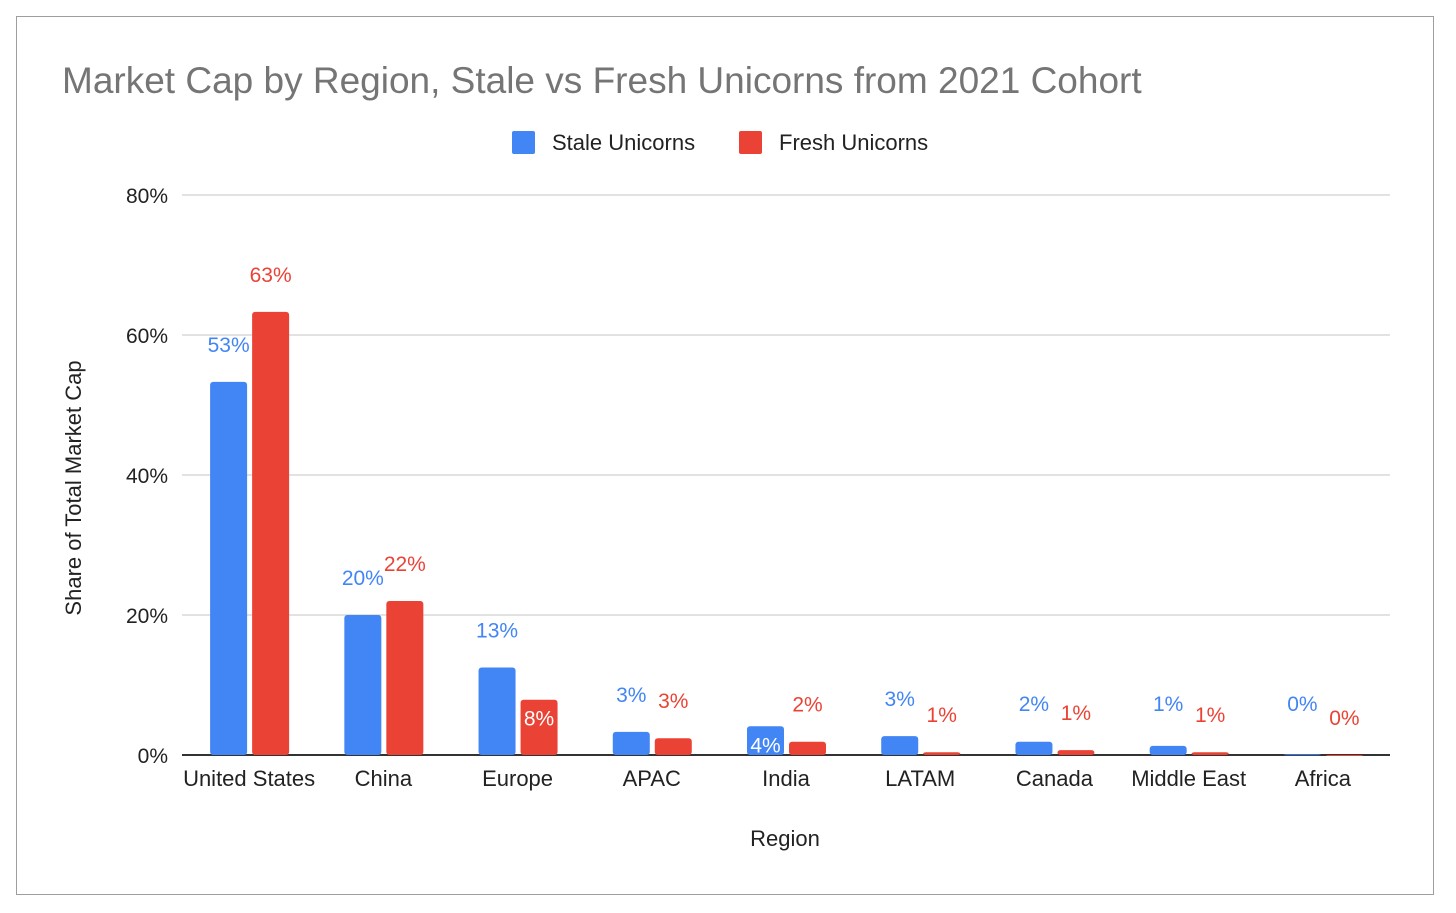  Describe the element at coordinates (539, 719) in the screenshot. I see `data-label: 8%` at that location.